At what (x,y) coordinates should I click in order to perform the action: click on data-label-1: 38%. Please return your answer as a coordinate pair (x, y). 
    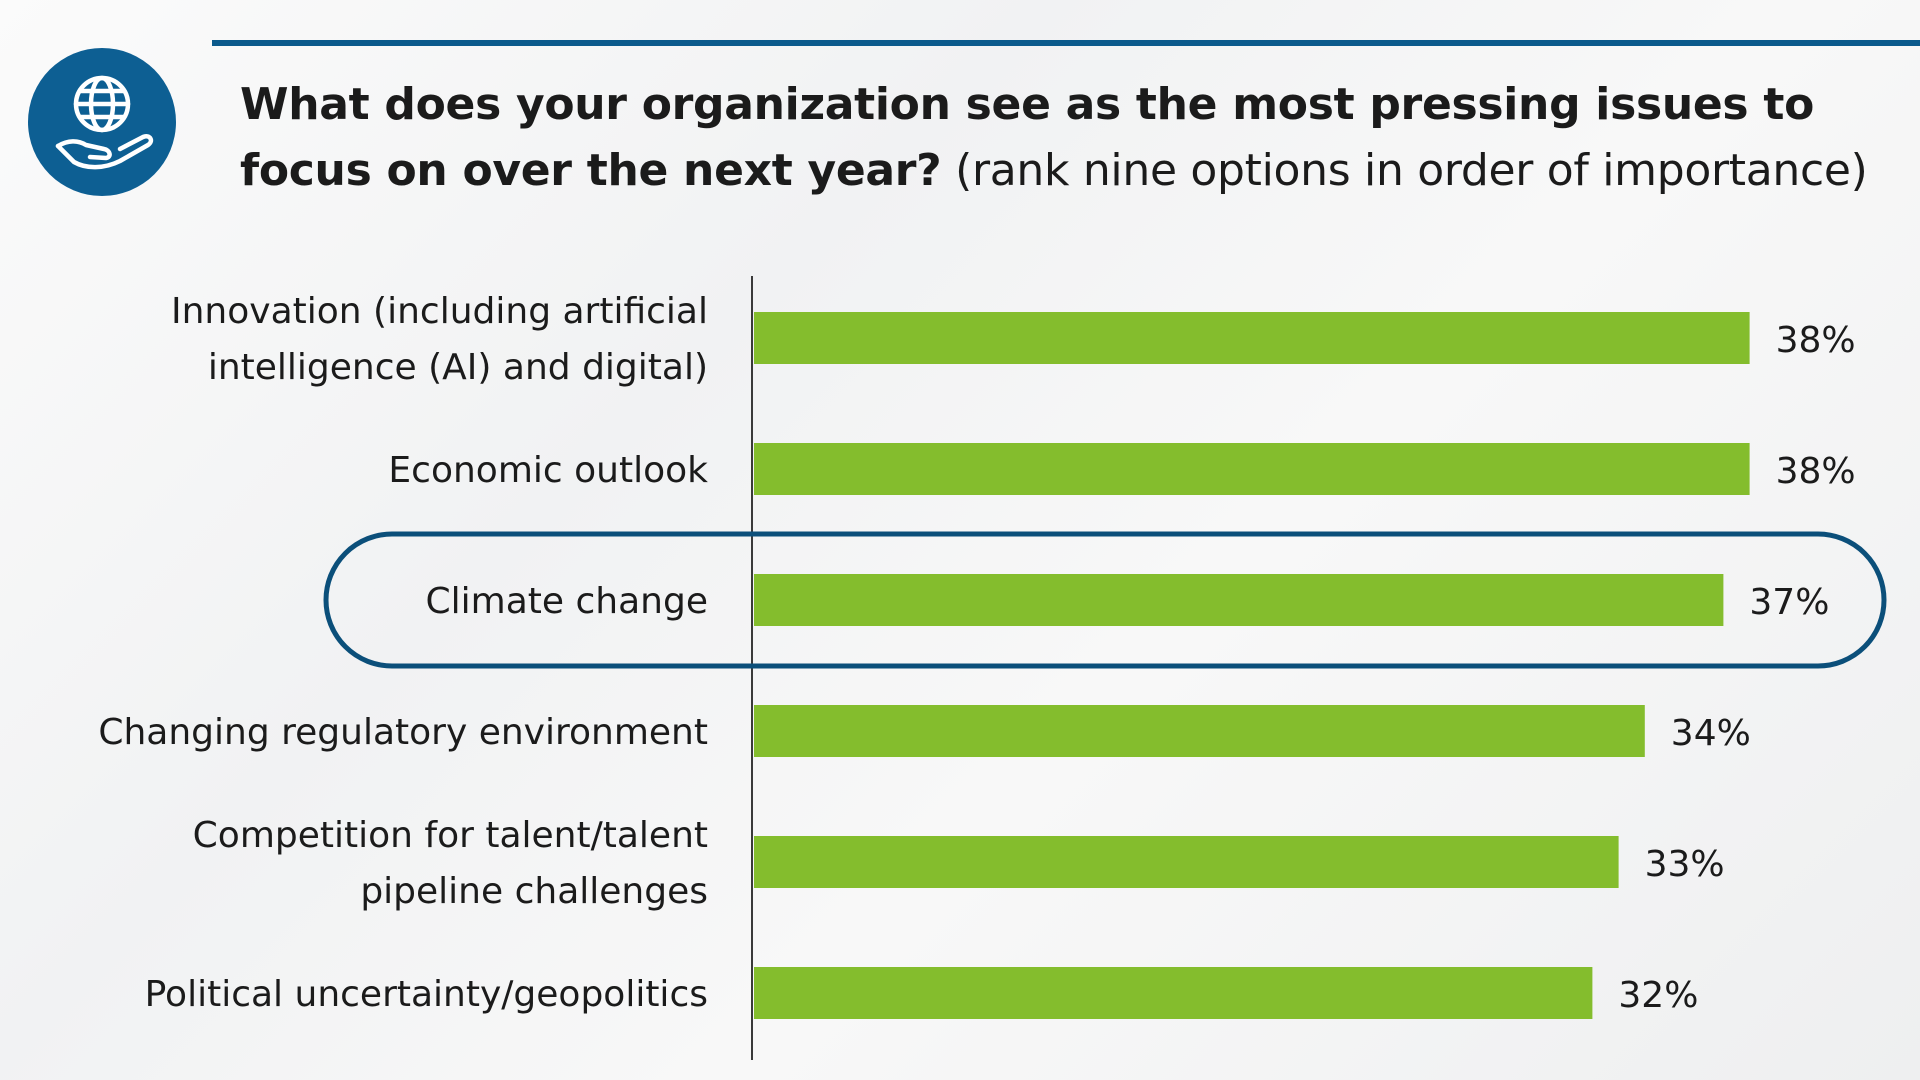
    Looking at the image, I should click on (1816, 471).